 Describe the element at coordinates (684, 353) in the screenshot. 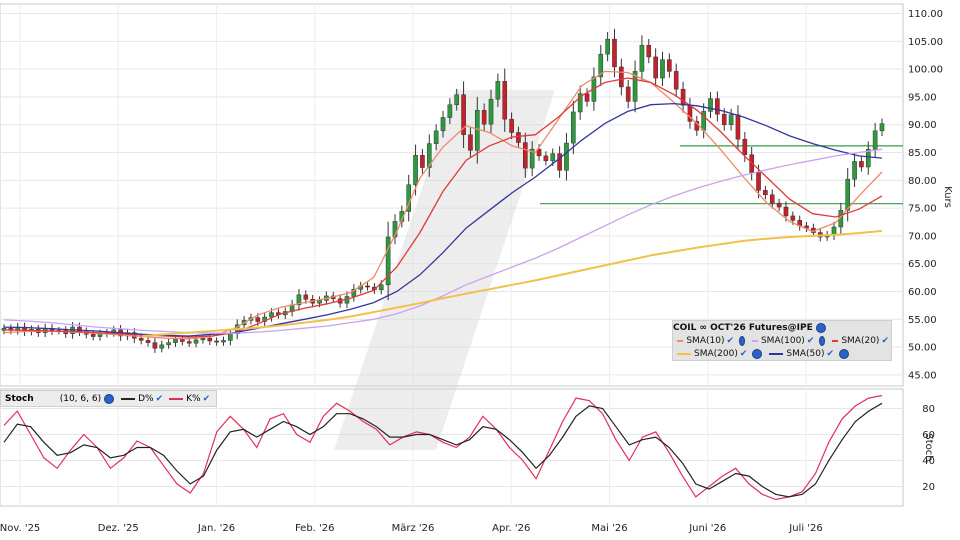

I see `legend-swatch-sma200` at that location.